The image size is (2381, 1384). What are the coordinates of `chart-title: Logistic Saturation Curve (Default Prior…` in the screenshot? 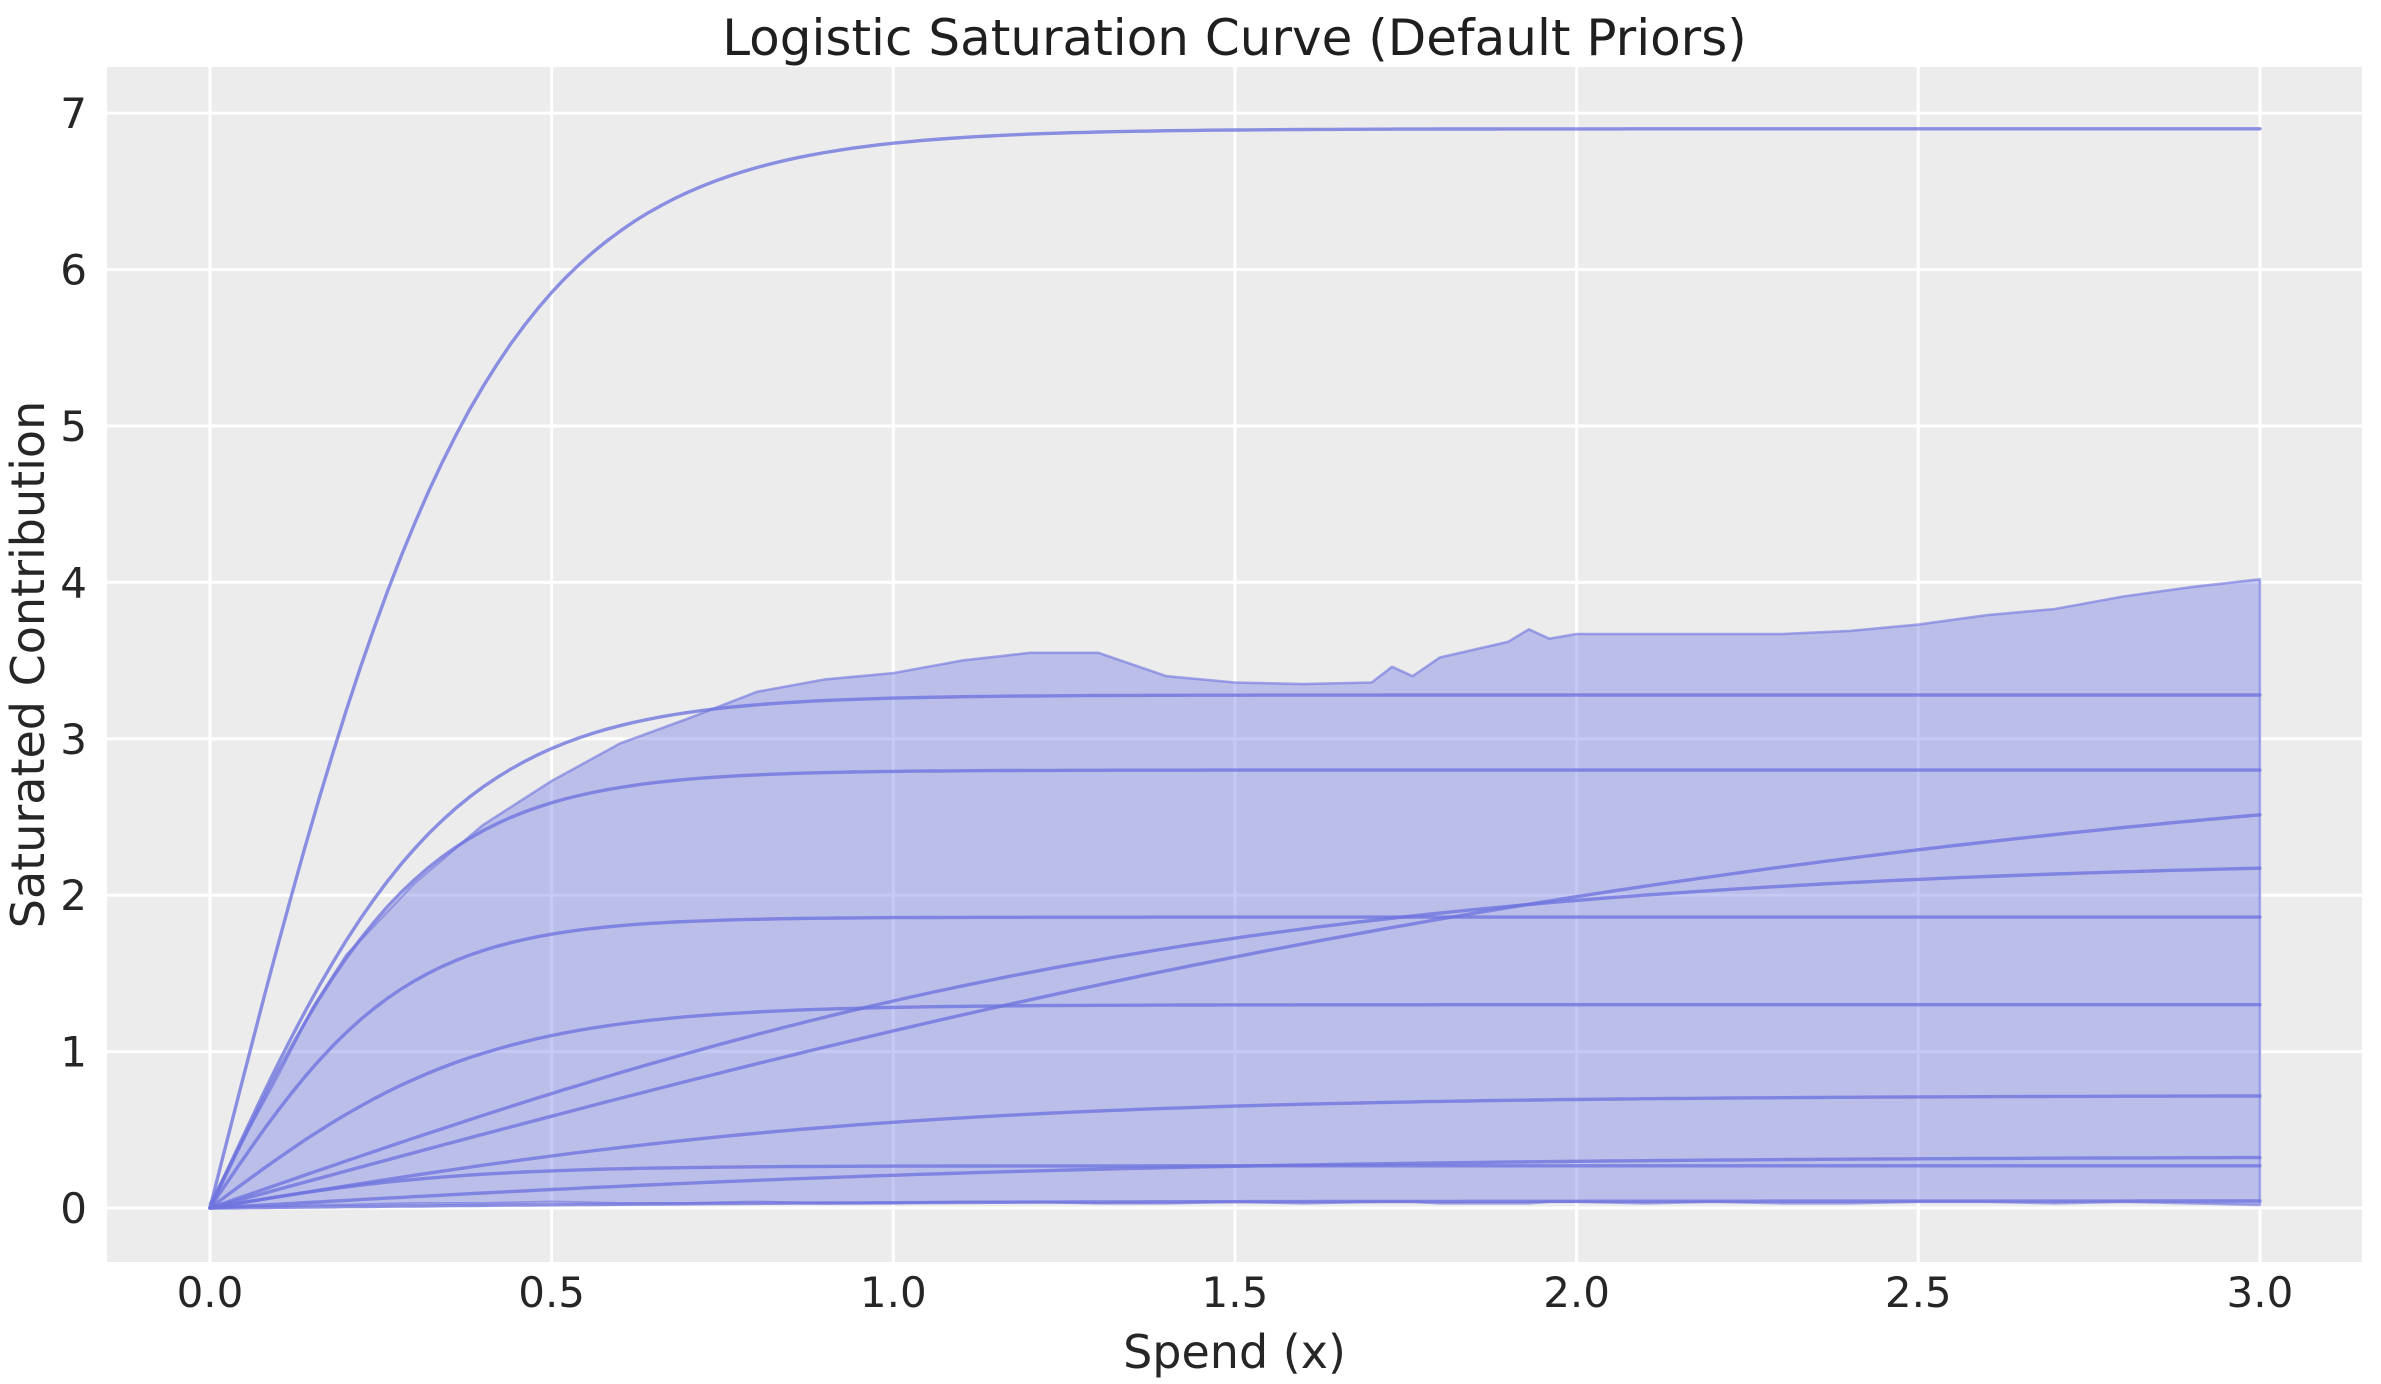 It's located at (1234, 38).